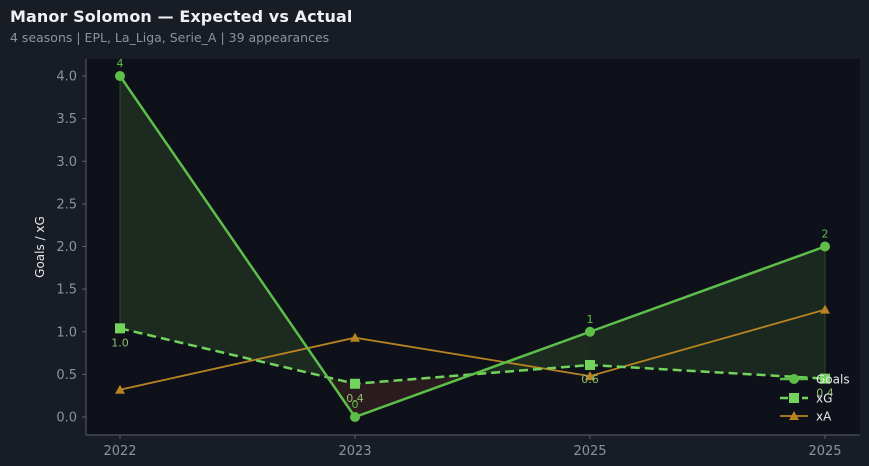 This screenshot has height=466, width=869. I want to click on y-tick-label: 1.0, so click(66, 332).